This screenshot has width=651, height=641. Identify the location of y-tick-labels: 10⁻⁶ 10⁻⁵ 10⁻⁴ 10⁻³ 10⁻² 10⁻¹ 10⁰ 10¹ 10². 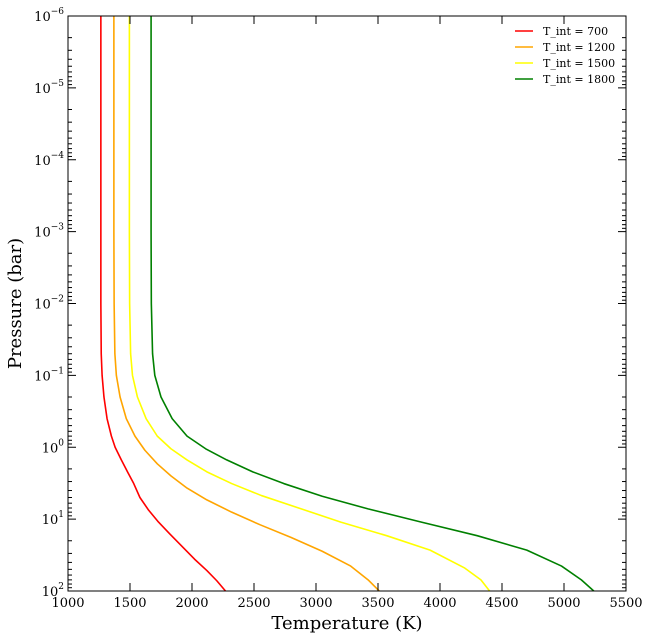
(49, 303).